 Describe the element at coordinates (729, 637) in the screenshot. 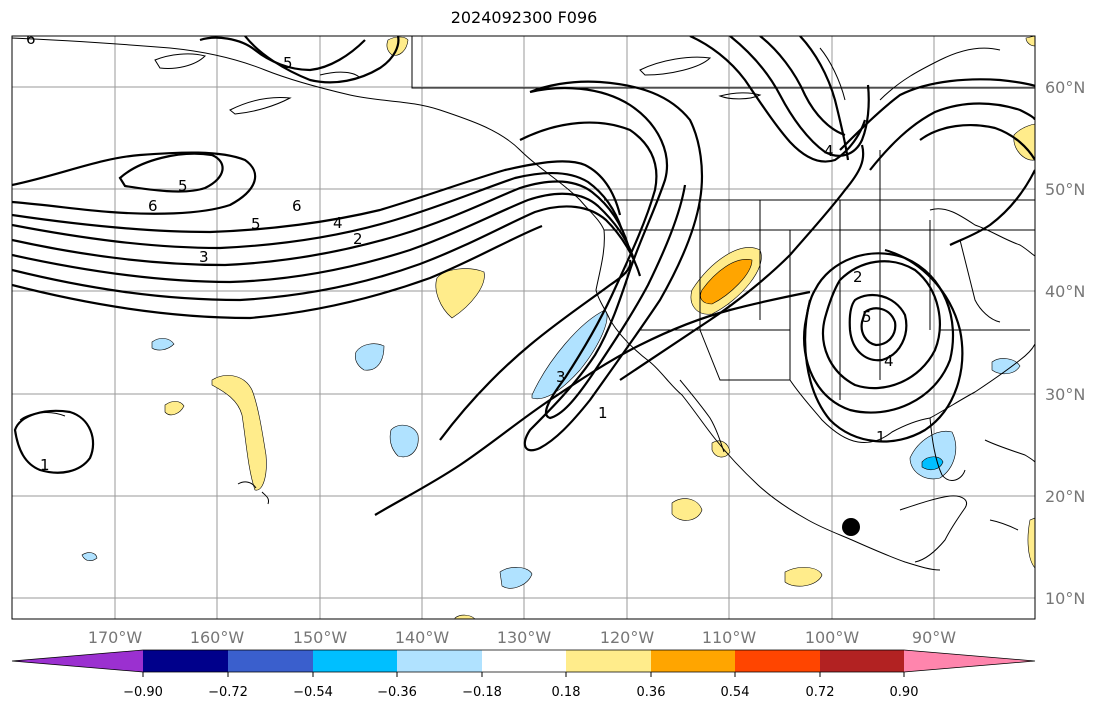

I see `lon-label: 110°W` at that location.